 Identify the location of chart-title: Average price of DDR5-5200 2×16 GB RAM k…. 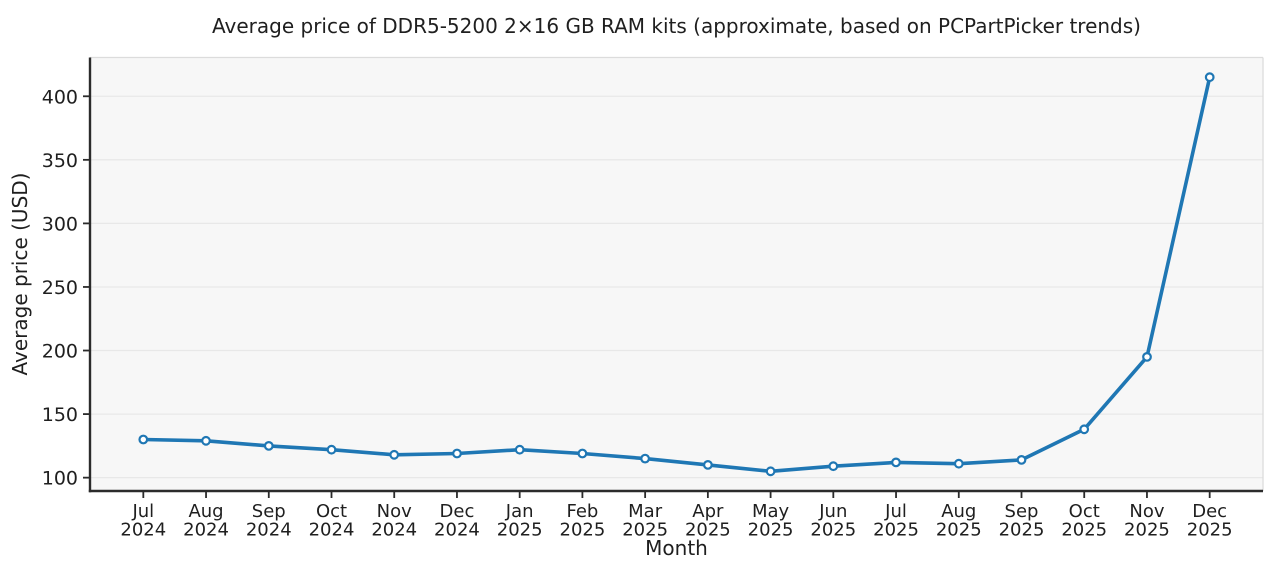
(676, 26).